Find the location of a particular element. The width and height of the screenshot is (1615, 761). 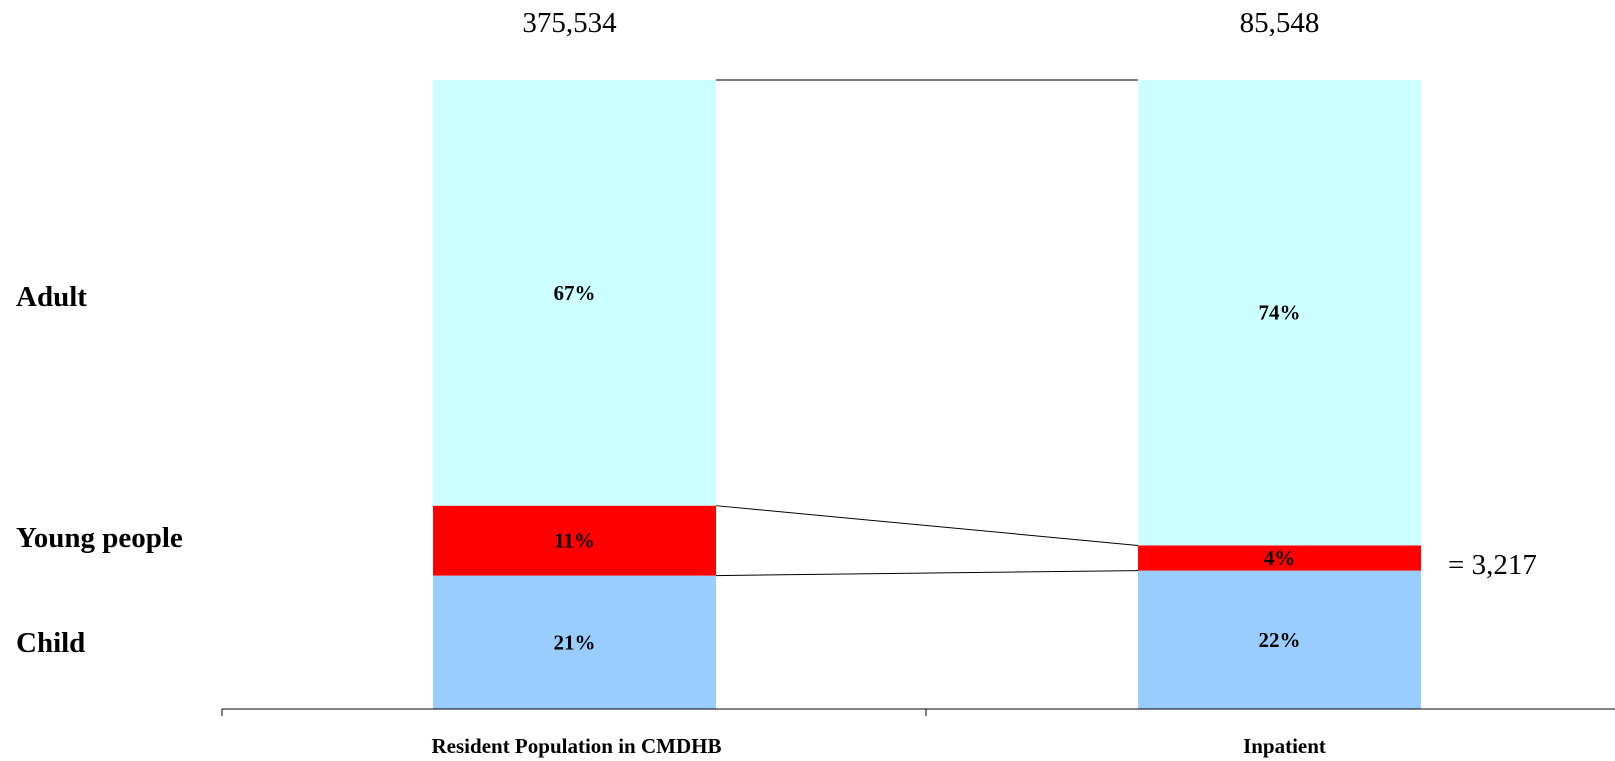

segment-label-child-resident-population-in-cmdhb: 21% is located at coordinates (575, 642).